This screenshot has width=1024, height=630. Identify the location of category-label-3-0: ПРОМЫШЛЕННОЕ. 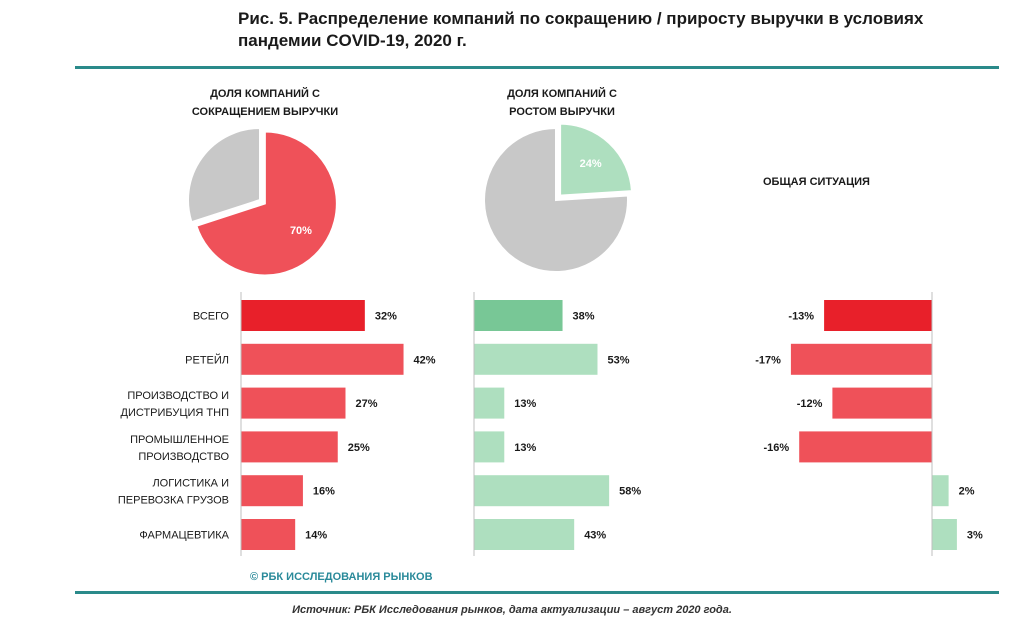
(179, 440).